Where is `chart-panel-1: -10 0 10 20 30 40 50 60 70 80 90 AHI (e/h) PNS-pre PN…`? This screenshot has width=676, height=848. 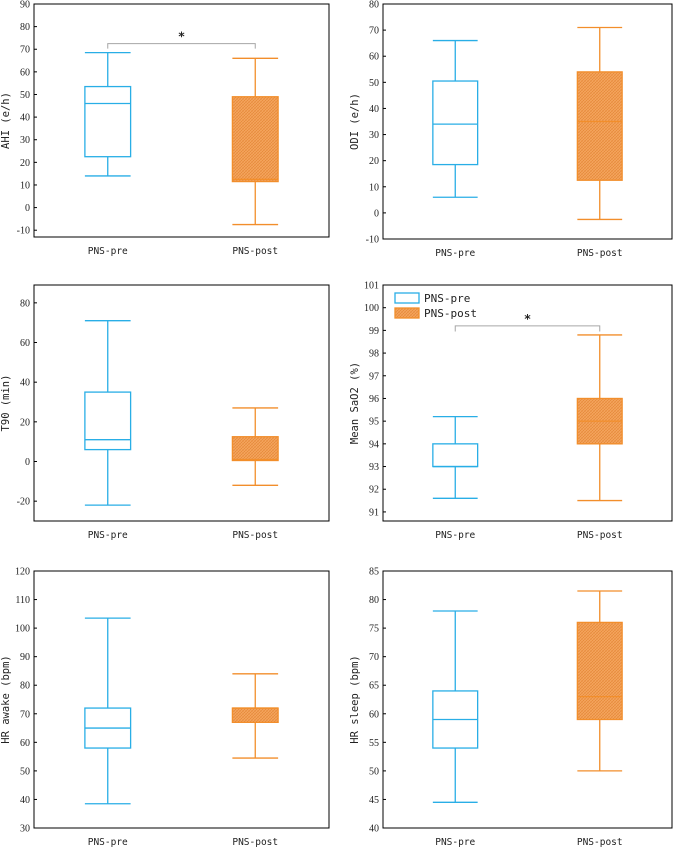
chart-panel-1: -10 0 10 20 30 40 50 60 70 80 90 AHI (e/h) PNS-pre PN… is located at coordinates (165, 128).